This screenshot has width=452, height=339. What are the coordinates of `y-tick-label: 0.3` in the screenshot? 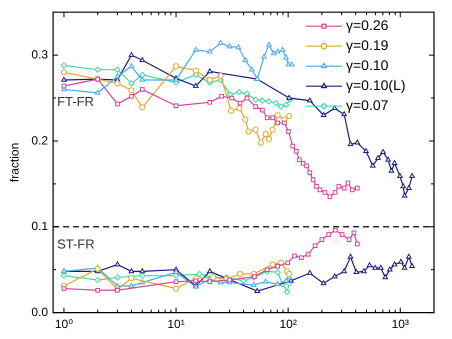 It's located at (39, 54).